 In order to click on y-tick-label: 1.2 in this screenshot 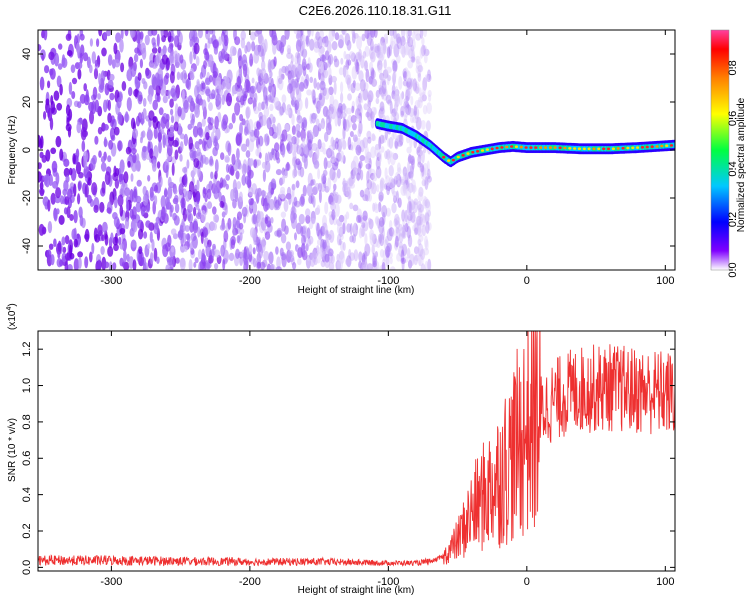, I will do `click(27, 349)`.